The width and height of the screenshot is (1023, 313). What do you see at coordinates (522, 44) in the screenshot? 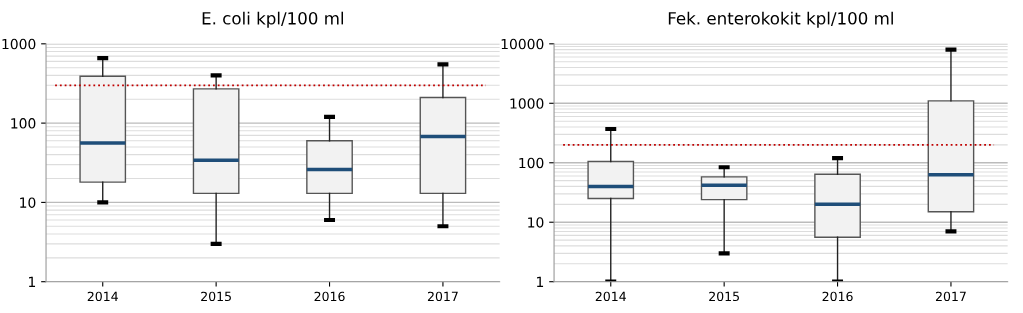
I see `y-tick-label: 10000` at bounding box center [522, 44].